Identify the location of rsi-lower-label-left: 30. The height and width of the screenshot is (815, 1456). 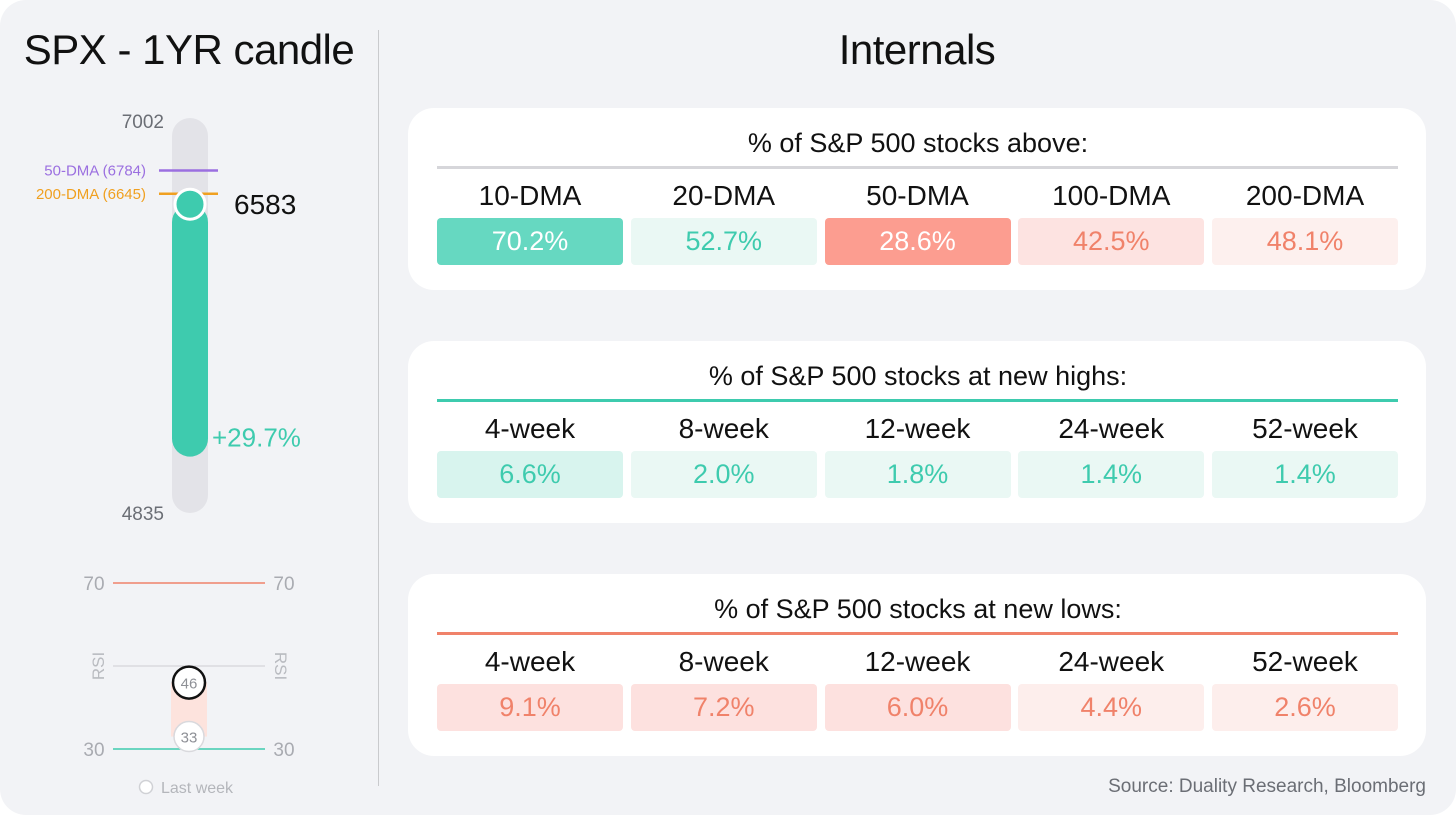
(93, 750).